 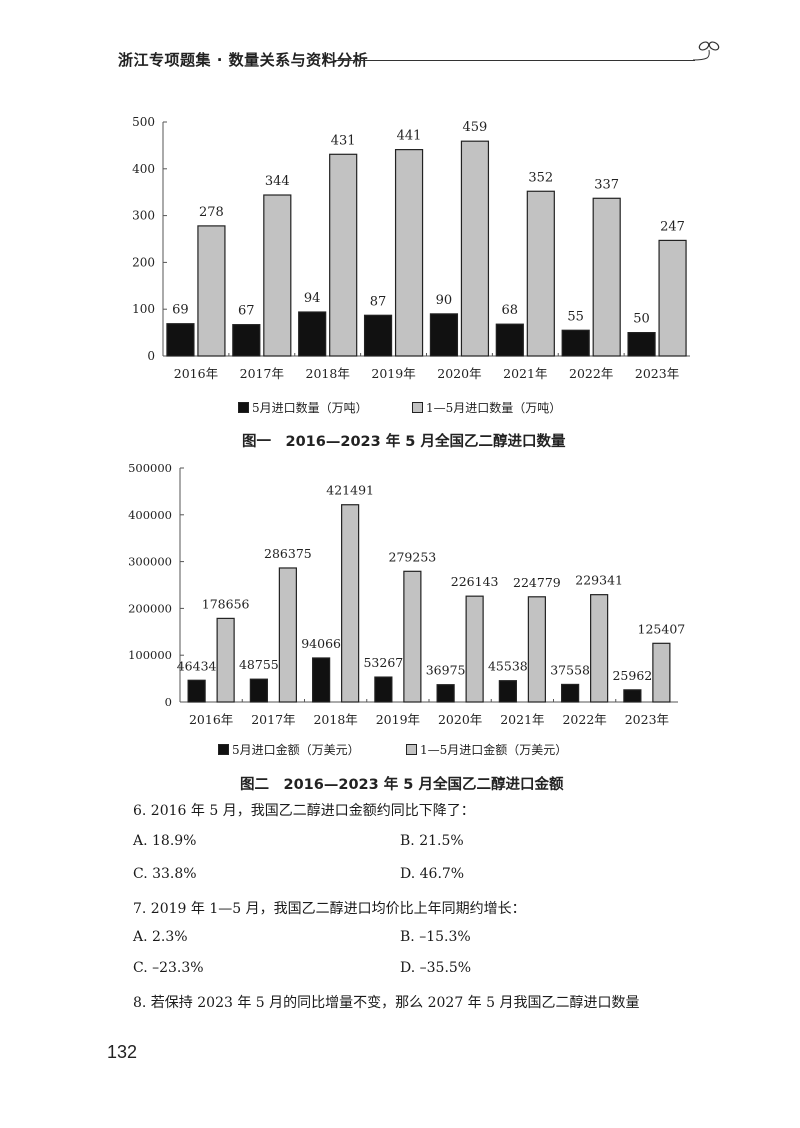 What do you see at coordinates (150, 655) in the screenshot?
I see `y-tick-label: 100000` at bounding box center [150, 655].